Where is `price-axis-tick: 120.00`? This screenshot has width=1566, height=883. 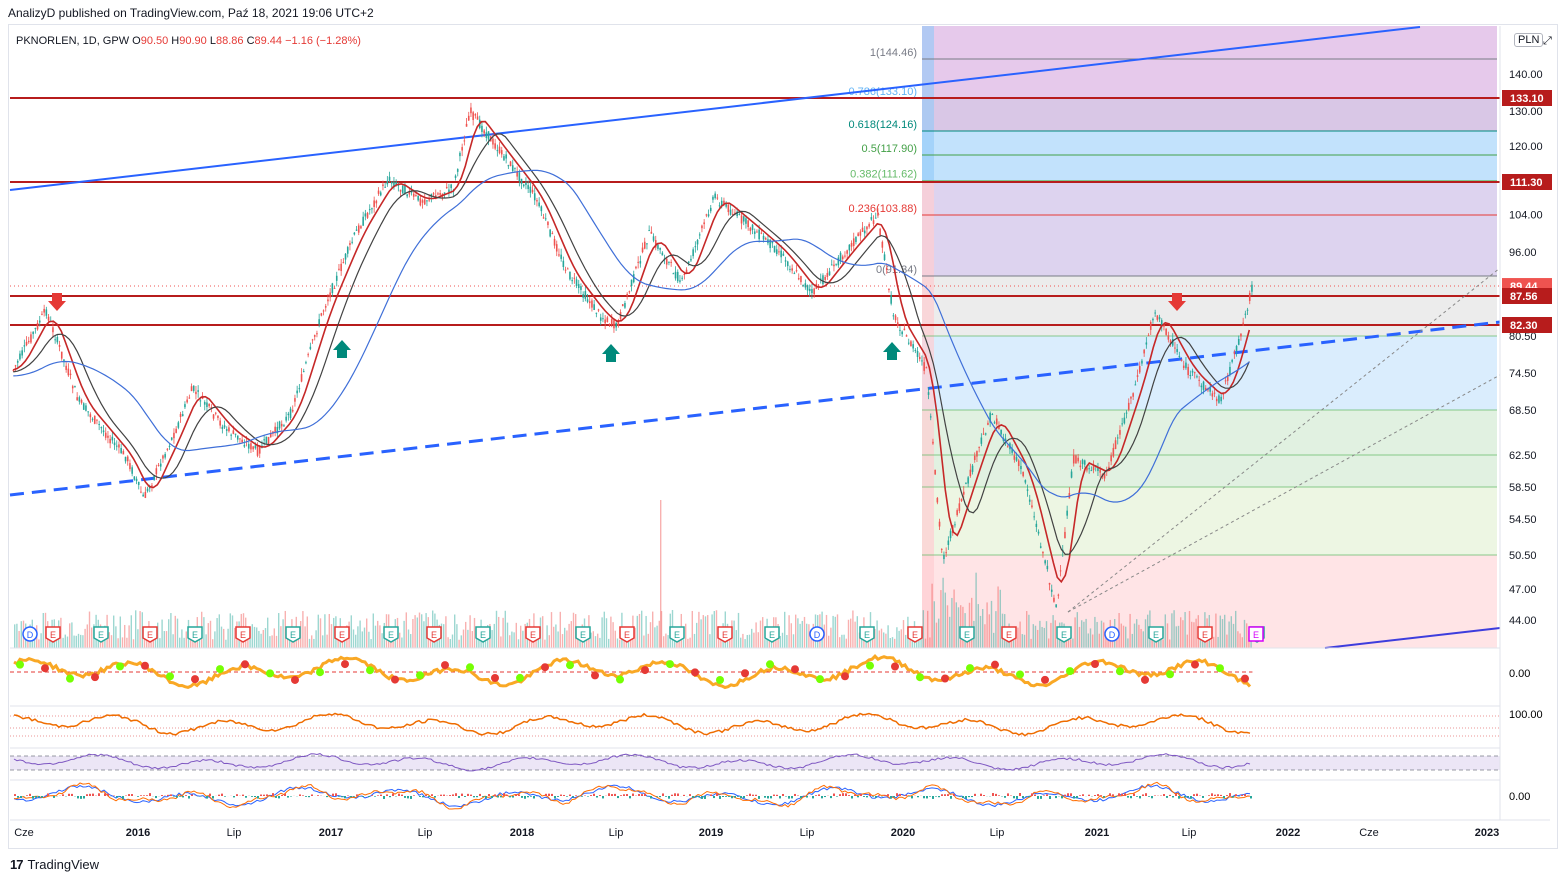 price-axis-tick: 120.00 is located at coordinates (1526, 147).